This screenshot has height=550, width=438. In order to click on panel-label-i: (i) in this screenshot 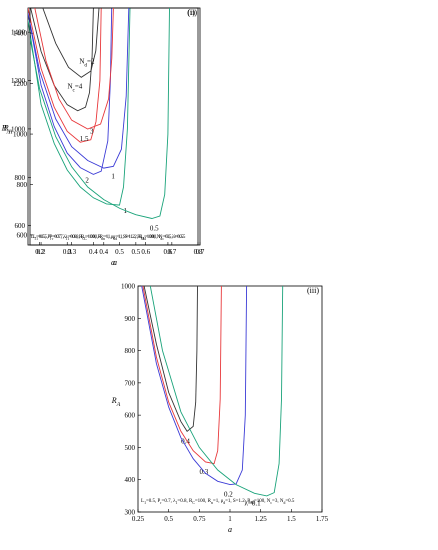, I will do `click(191, 12)`.